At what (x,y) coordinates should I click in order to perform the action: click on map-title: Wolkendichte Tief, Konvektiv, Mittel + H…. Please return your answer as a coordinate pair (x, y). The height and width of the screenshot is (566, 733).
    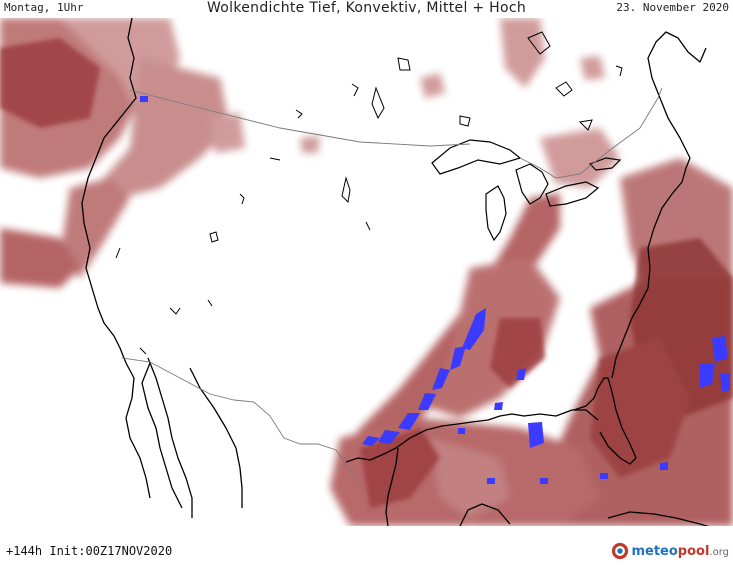
    Looking at the image, I should click on (366, 8).